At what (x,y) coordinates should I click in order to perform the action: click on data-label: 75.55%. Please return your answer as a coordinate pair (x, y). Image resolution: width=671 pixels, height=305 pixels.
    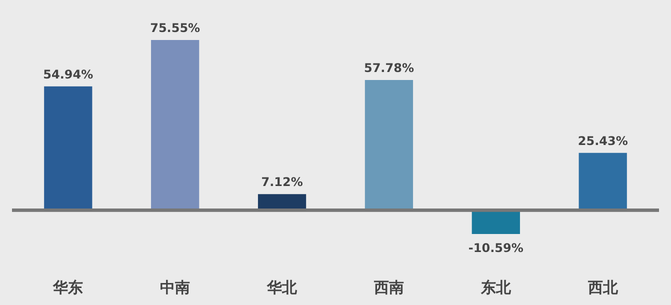
    Looking at the image, I should click on (175, 28).